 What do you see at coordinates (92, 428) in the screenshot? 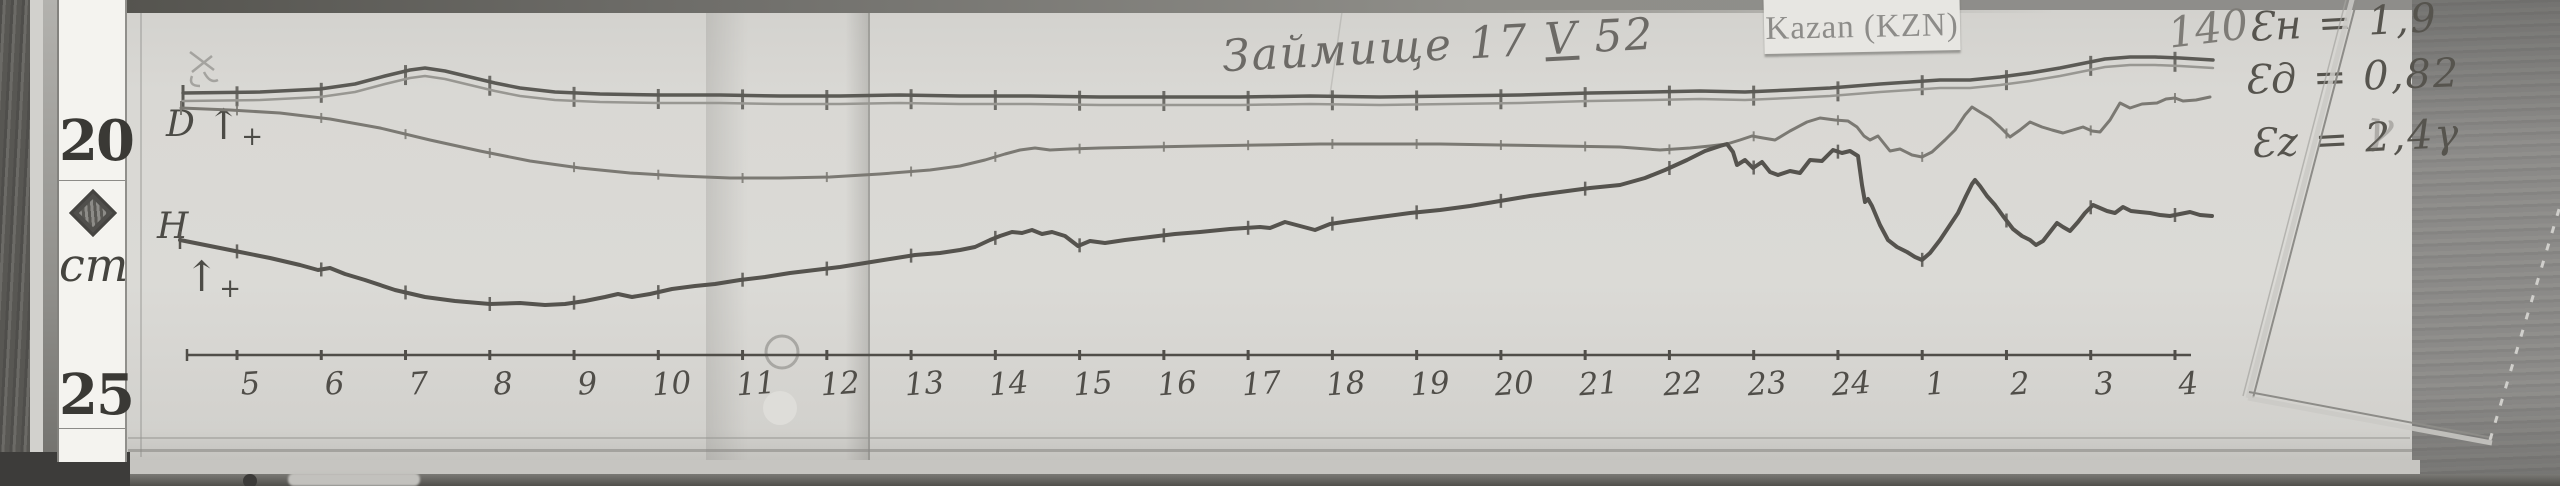
I see `ruler-separator-bottom` at bounding box center [92, 428].